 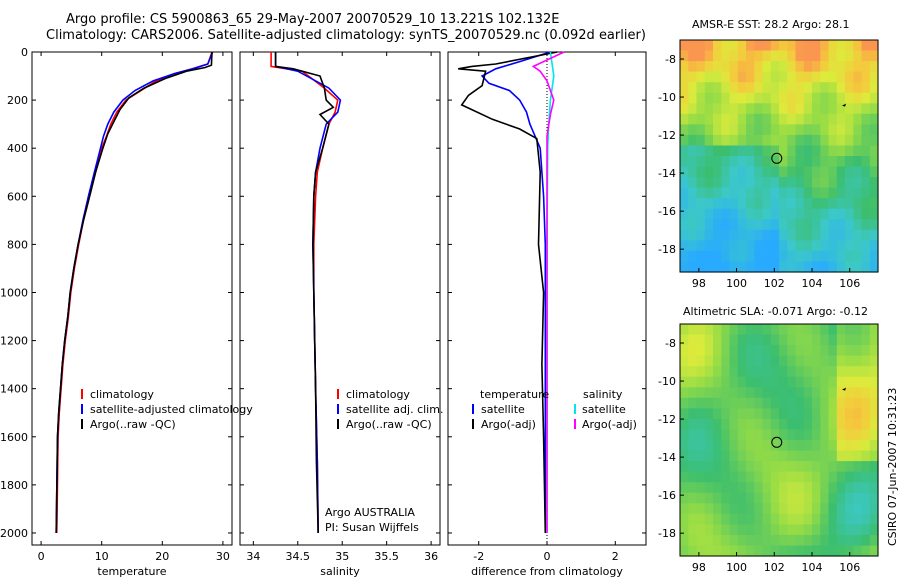 I want to click on legend-label-salinity: salinity, so click(x=603, y=394).